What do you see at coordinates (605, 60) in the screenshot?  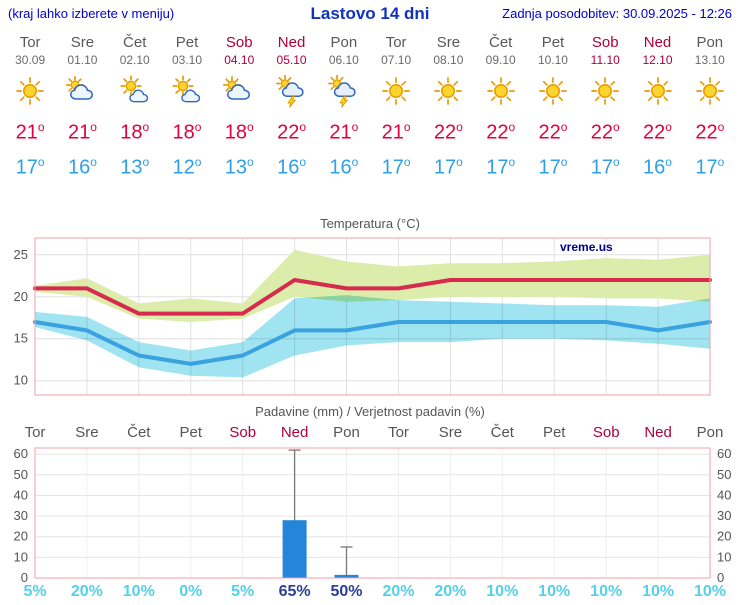 I see `day-date: 11.10` at bounding box center [605, 60].